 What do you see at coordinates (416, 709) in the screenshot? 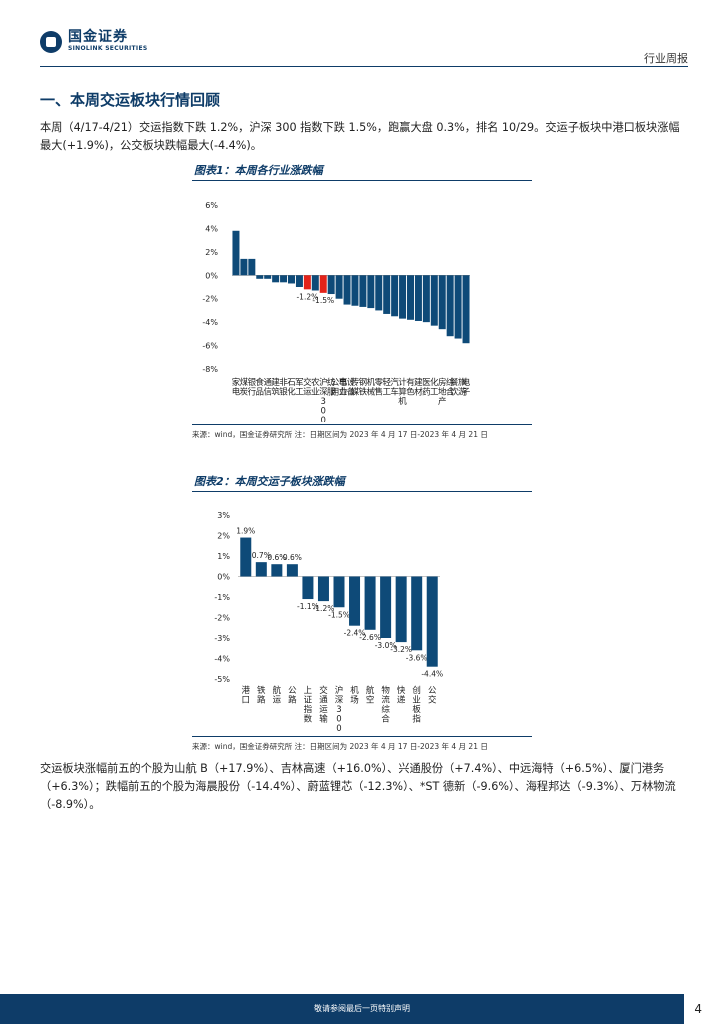
I see `svg-text: 板` at bounding box center [416, 709].